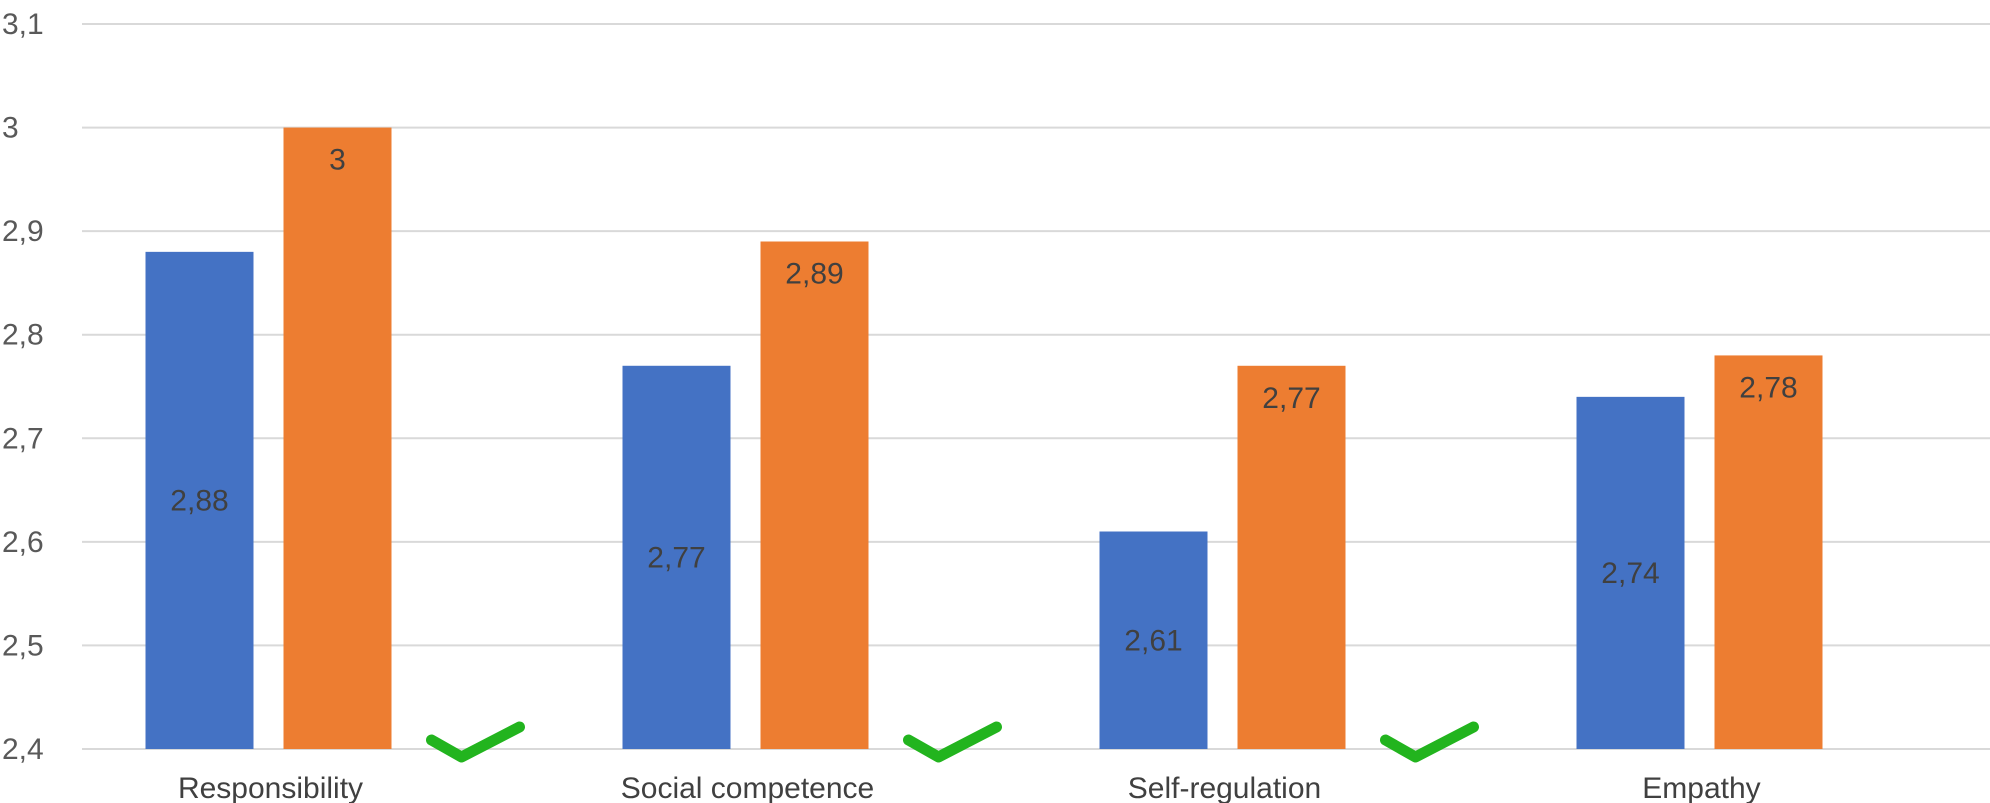 The width and height of the screenshot is (1990, 803). What do you see at coordinates (1701, 787) in the screenshot?
I see `category-label: Empathy` at bounding box center [1701, 787].